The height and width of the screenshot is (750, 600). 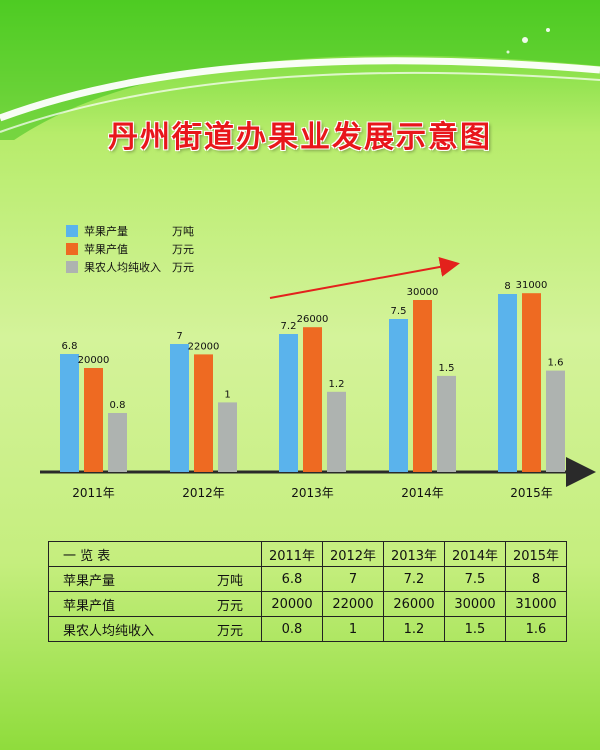 What do you see at coordinates (183, 231) in the screenshot?
I see `legend-unit: 万吨` at bounding box center [183, 231].